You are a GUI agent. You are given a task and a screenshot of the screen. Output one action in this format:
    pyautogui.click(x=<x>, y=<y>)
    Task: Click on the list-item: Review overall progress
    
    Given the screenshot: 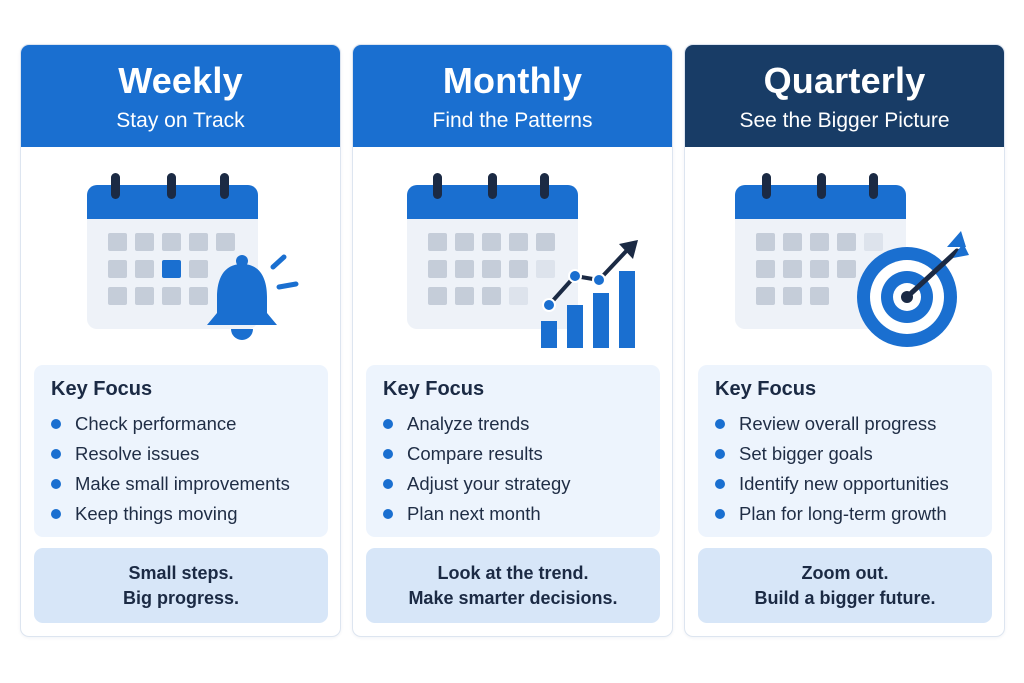 What is the action you would take?
    pyautogui.click(x=853, y=424)
    